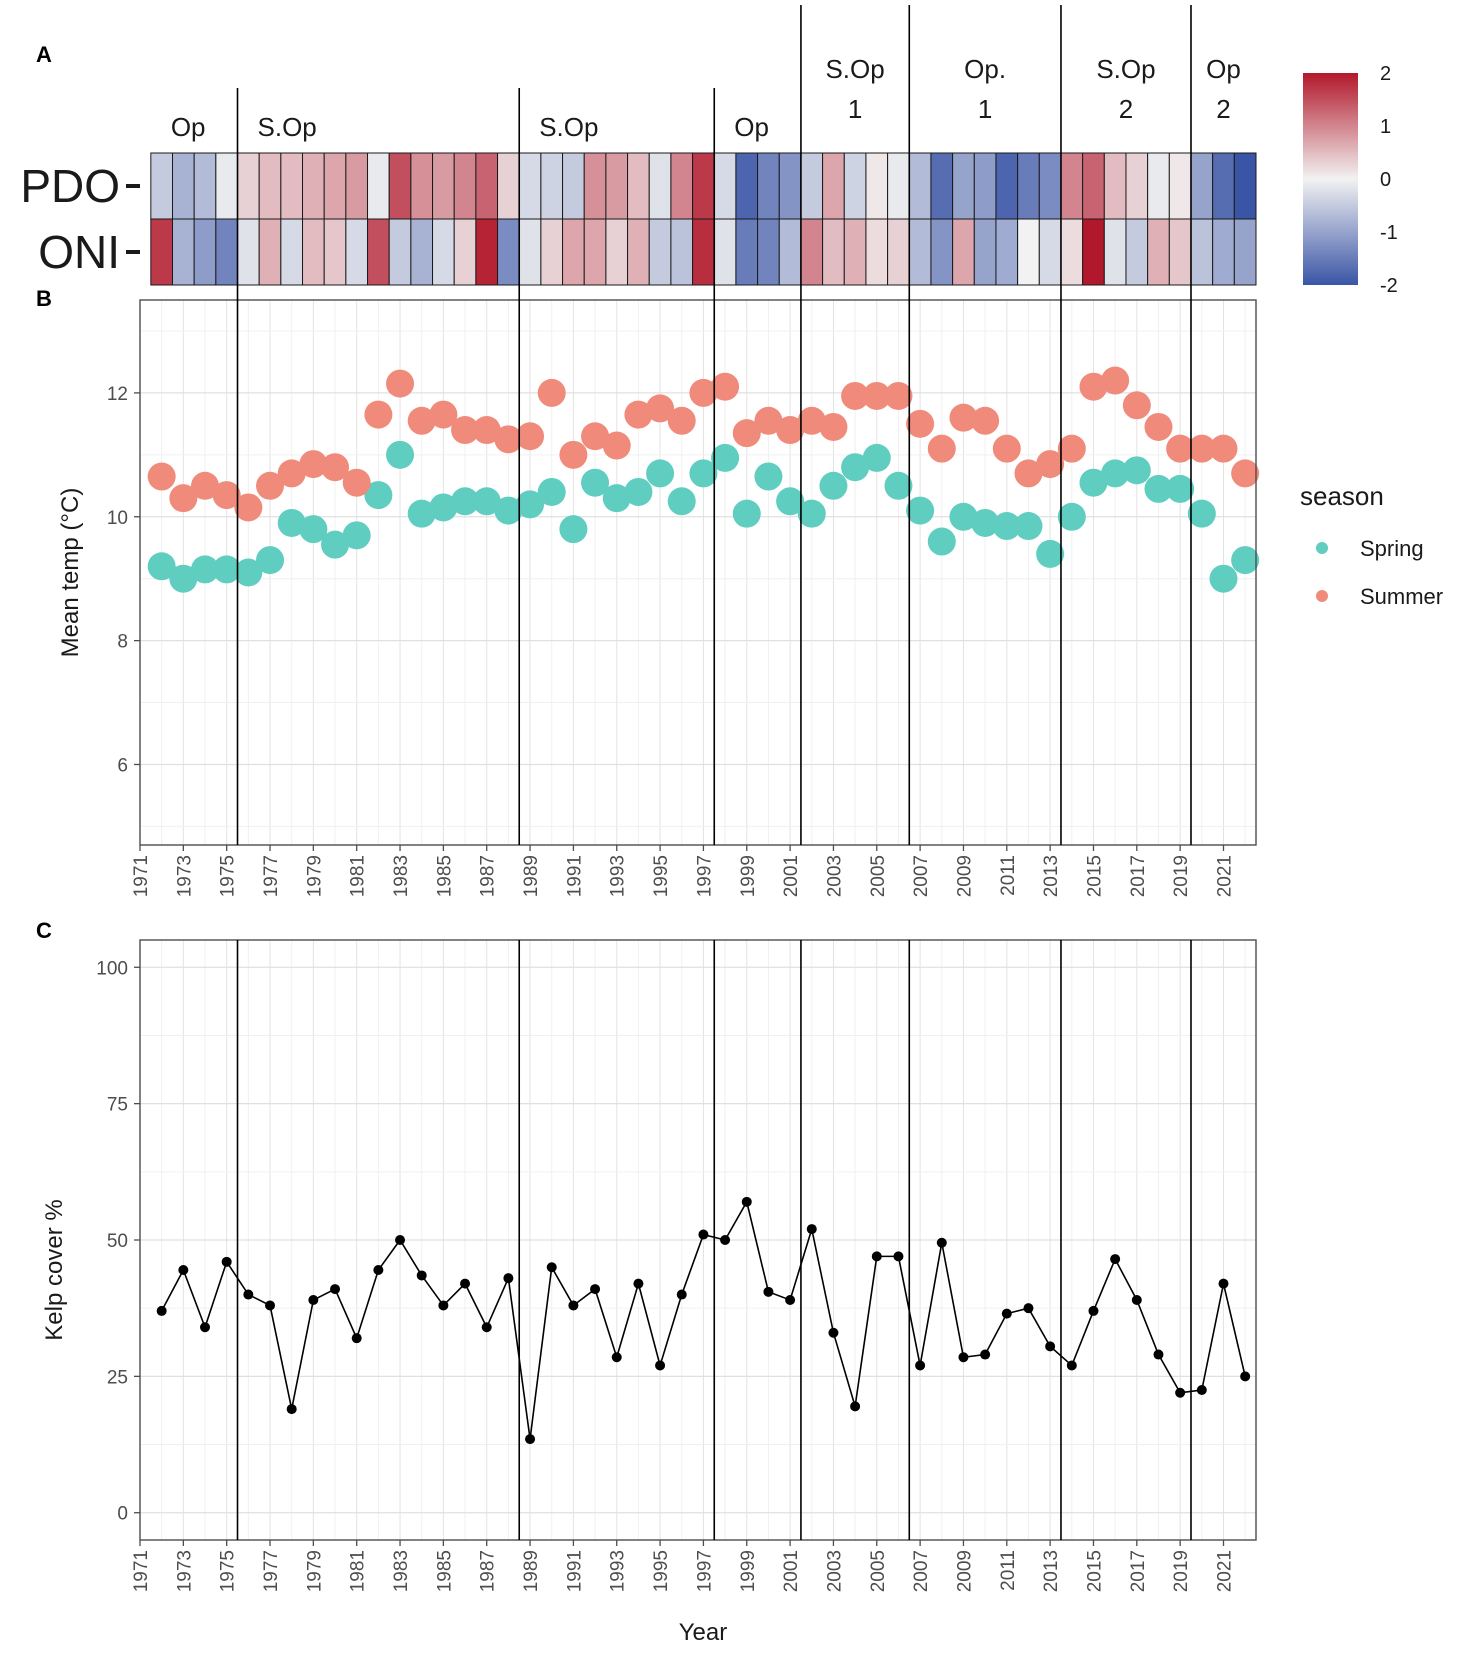  I want to click on heatmap-cell-oni-1996, so click(682, 252).